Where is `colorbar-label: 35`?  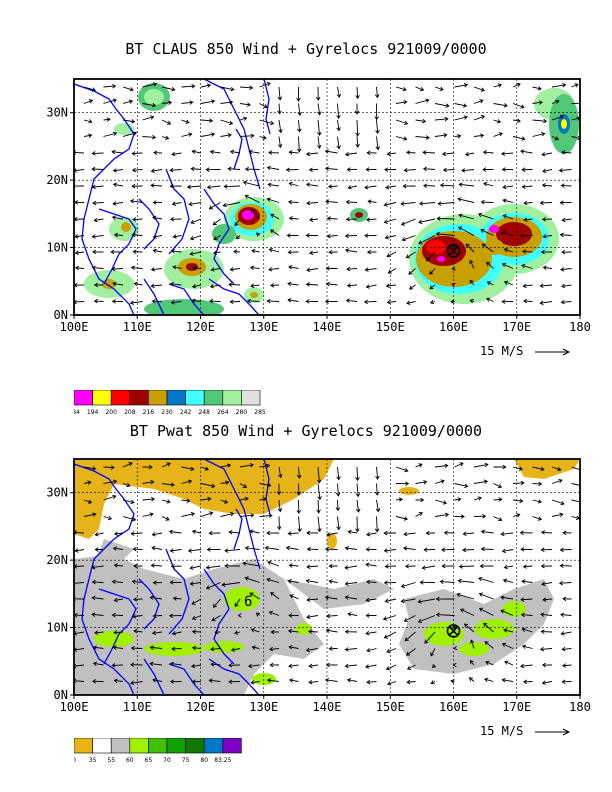 colorbar-label: 35 is located at coordinates (93, 760).